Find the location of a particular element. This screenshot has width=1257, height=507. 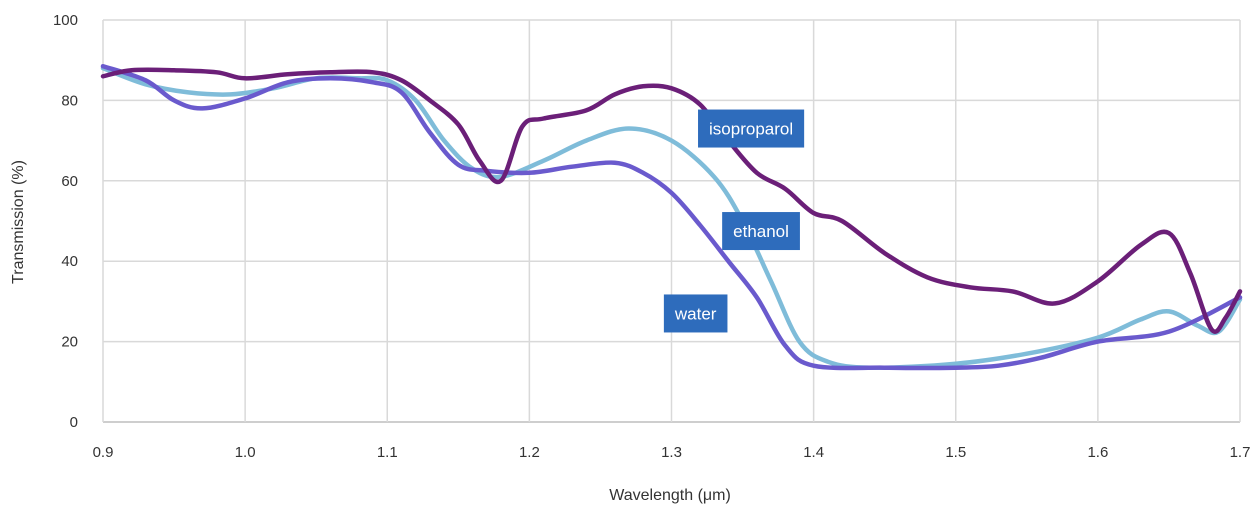

x-tick-label: 1.5 is located at coordinates (955, 452).